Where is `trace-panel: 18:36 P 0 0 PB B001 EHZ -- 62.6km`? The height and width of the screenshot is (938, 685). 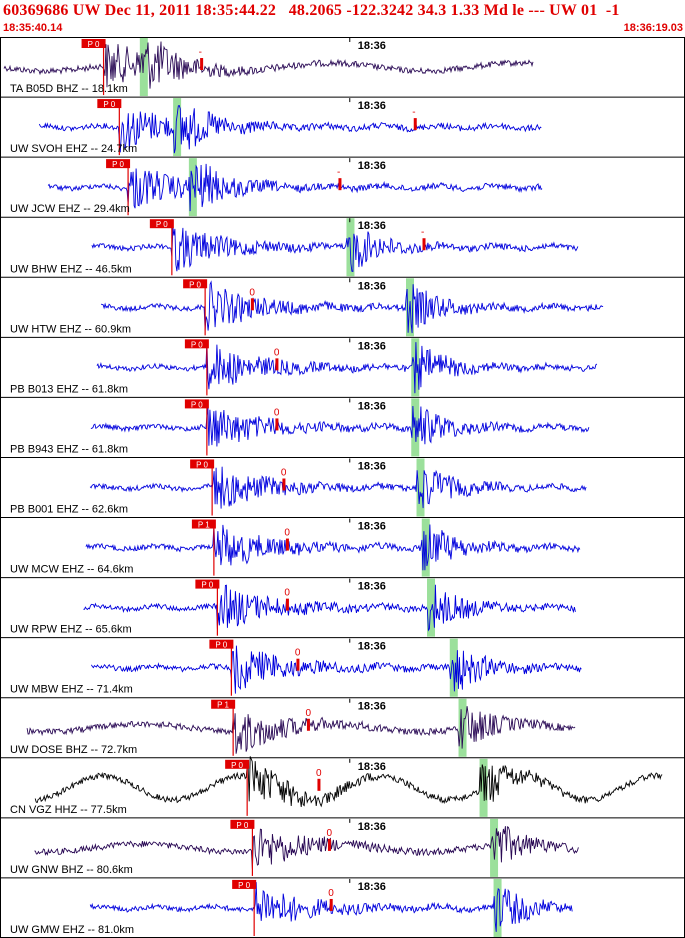 trace-panel: 18:36 P 0 0 PB B001 EHZ -- 62.6km is located at coordinates (342, 486).